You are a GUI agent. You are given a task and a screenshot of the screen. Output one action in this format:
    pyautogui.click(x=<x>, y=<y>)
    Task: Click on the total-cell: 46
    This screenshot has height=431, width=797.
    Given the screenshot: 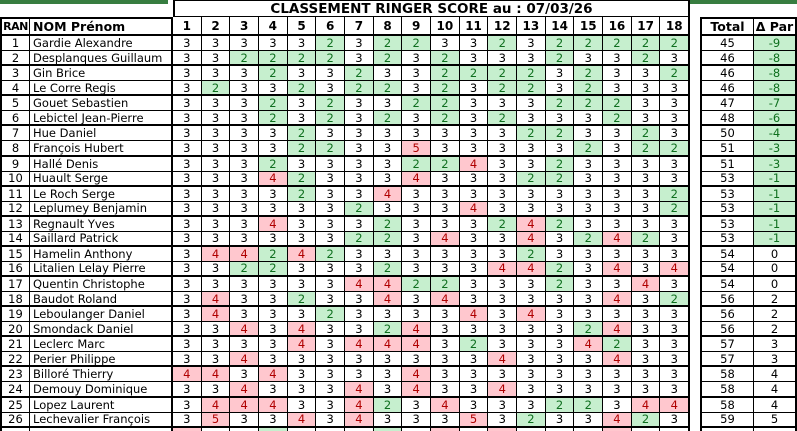 What is the action you would take?
    pyautogui.click(x=727, y=59)
    